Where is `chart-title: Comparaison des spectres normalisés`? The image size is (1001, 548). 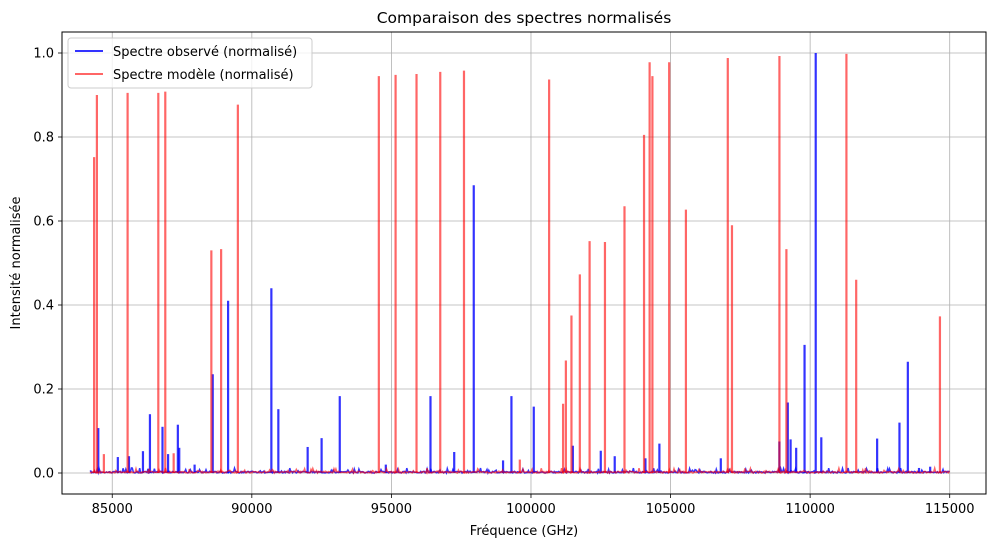 chart-title: Comparaison des spectres normalisés is located at coordinates (524, 18).